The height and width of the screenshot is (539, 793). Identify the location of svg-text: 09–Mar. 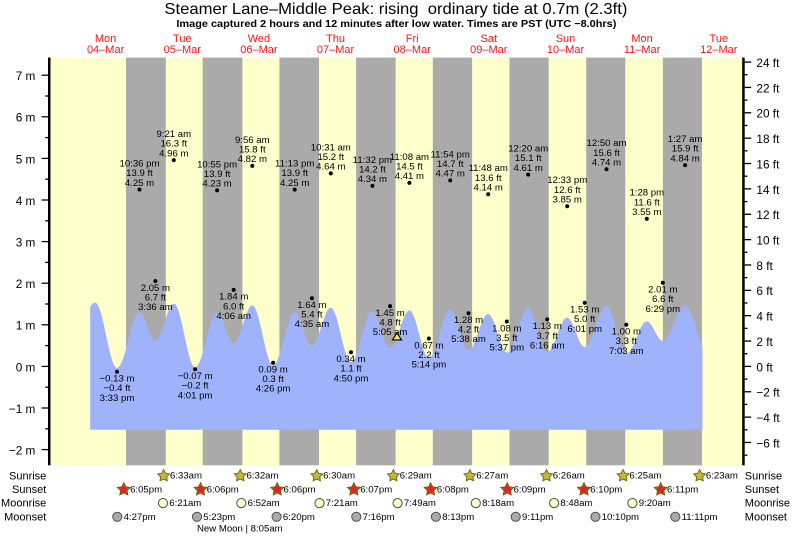
(489, 50).